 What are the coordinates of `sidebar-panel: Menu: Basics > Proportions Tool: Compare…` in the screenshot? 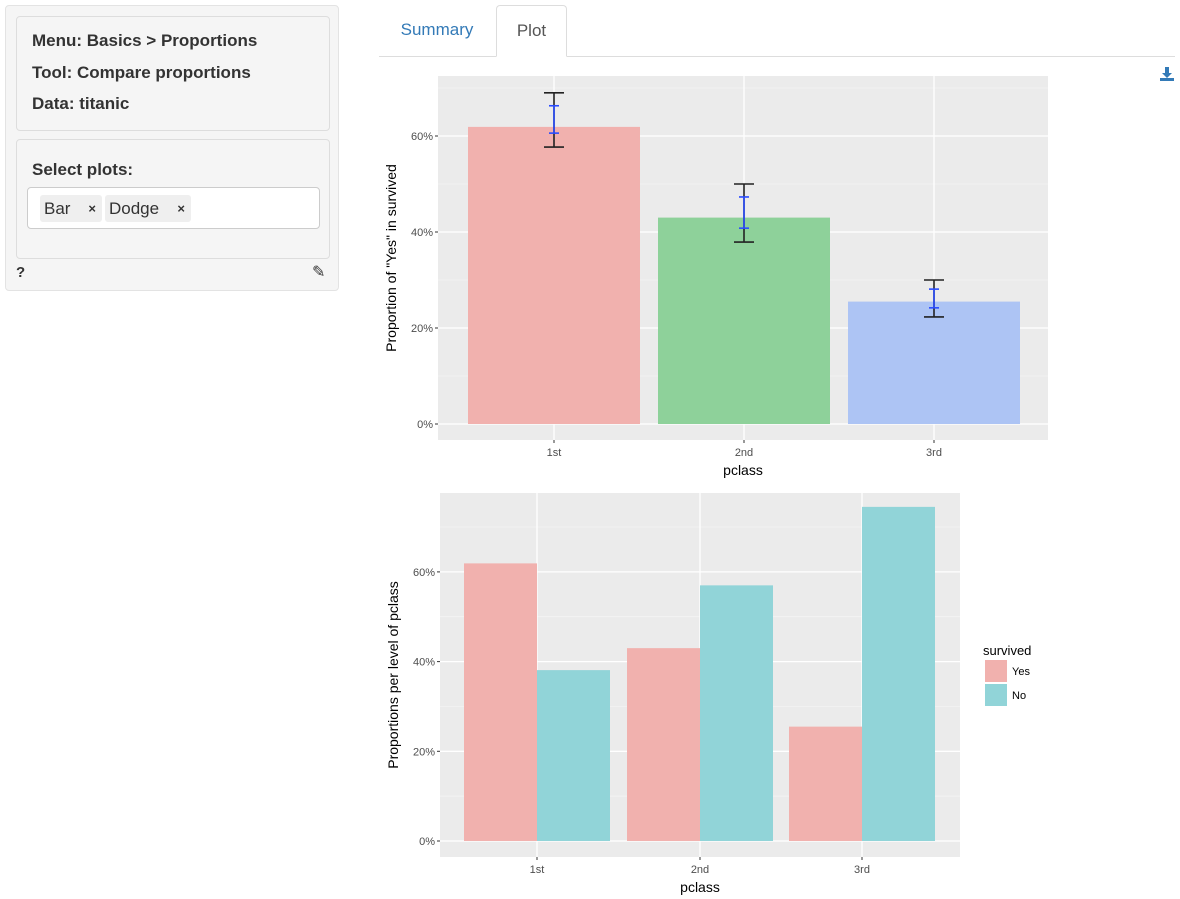 It's located at (172, 148).